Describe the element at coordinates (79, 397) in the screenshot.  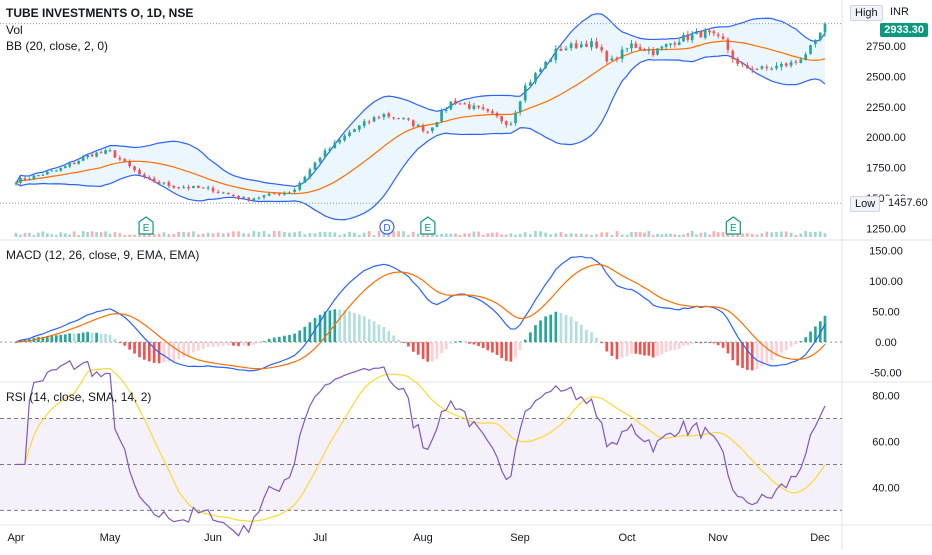
I see `rsi-legend: RSI (14, close, SMA, 14, 2)` at that location.